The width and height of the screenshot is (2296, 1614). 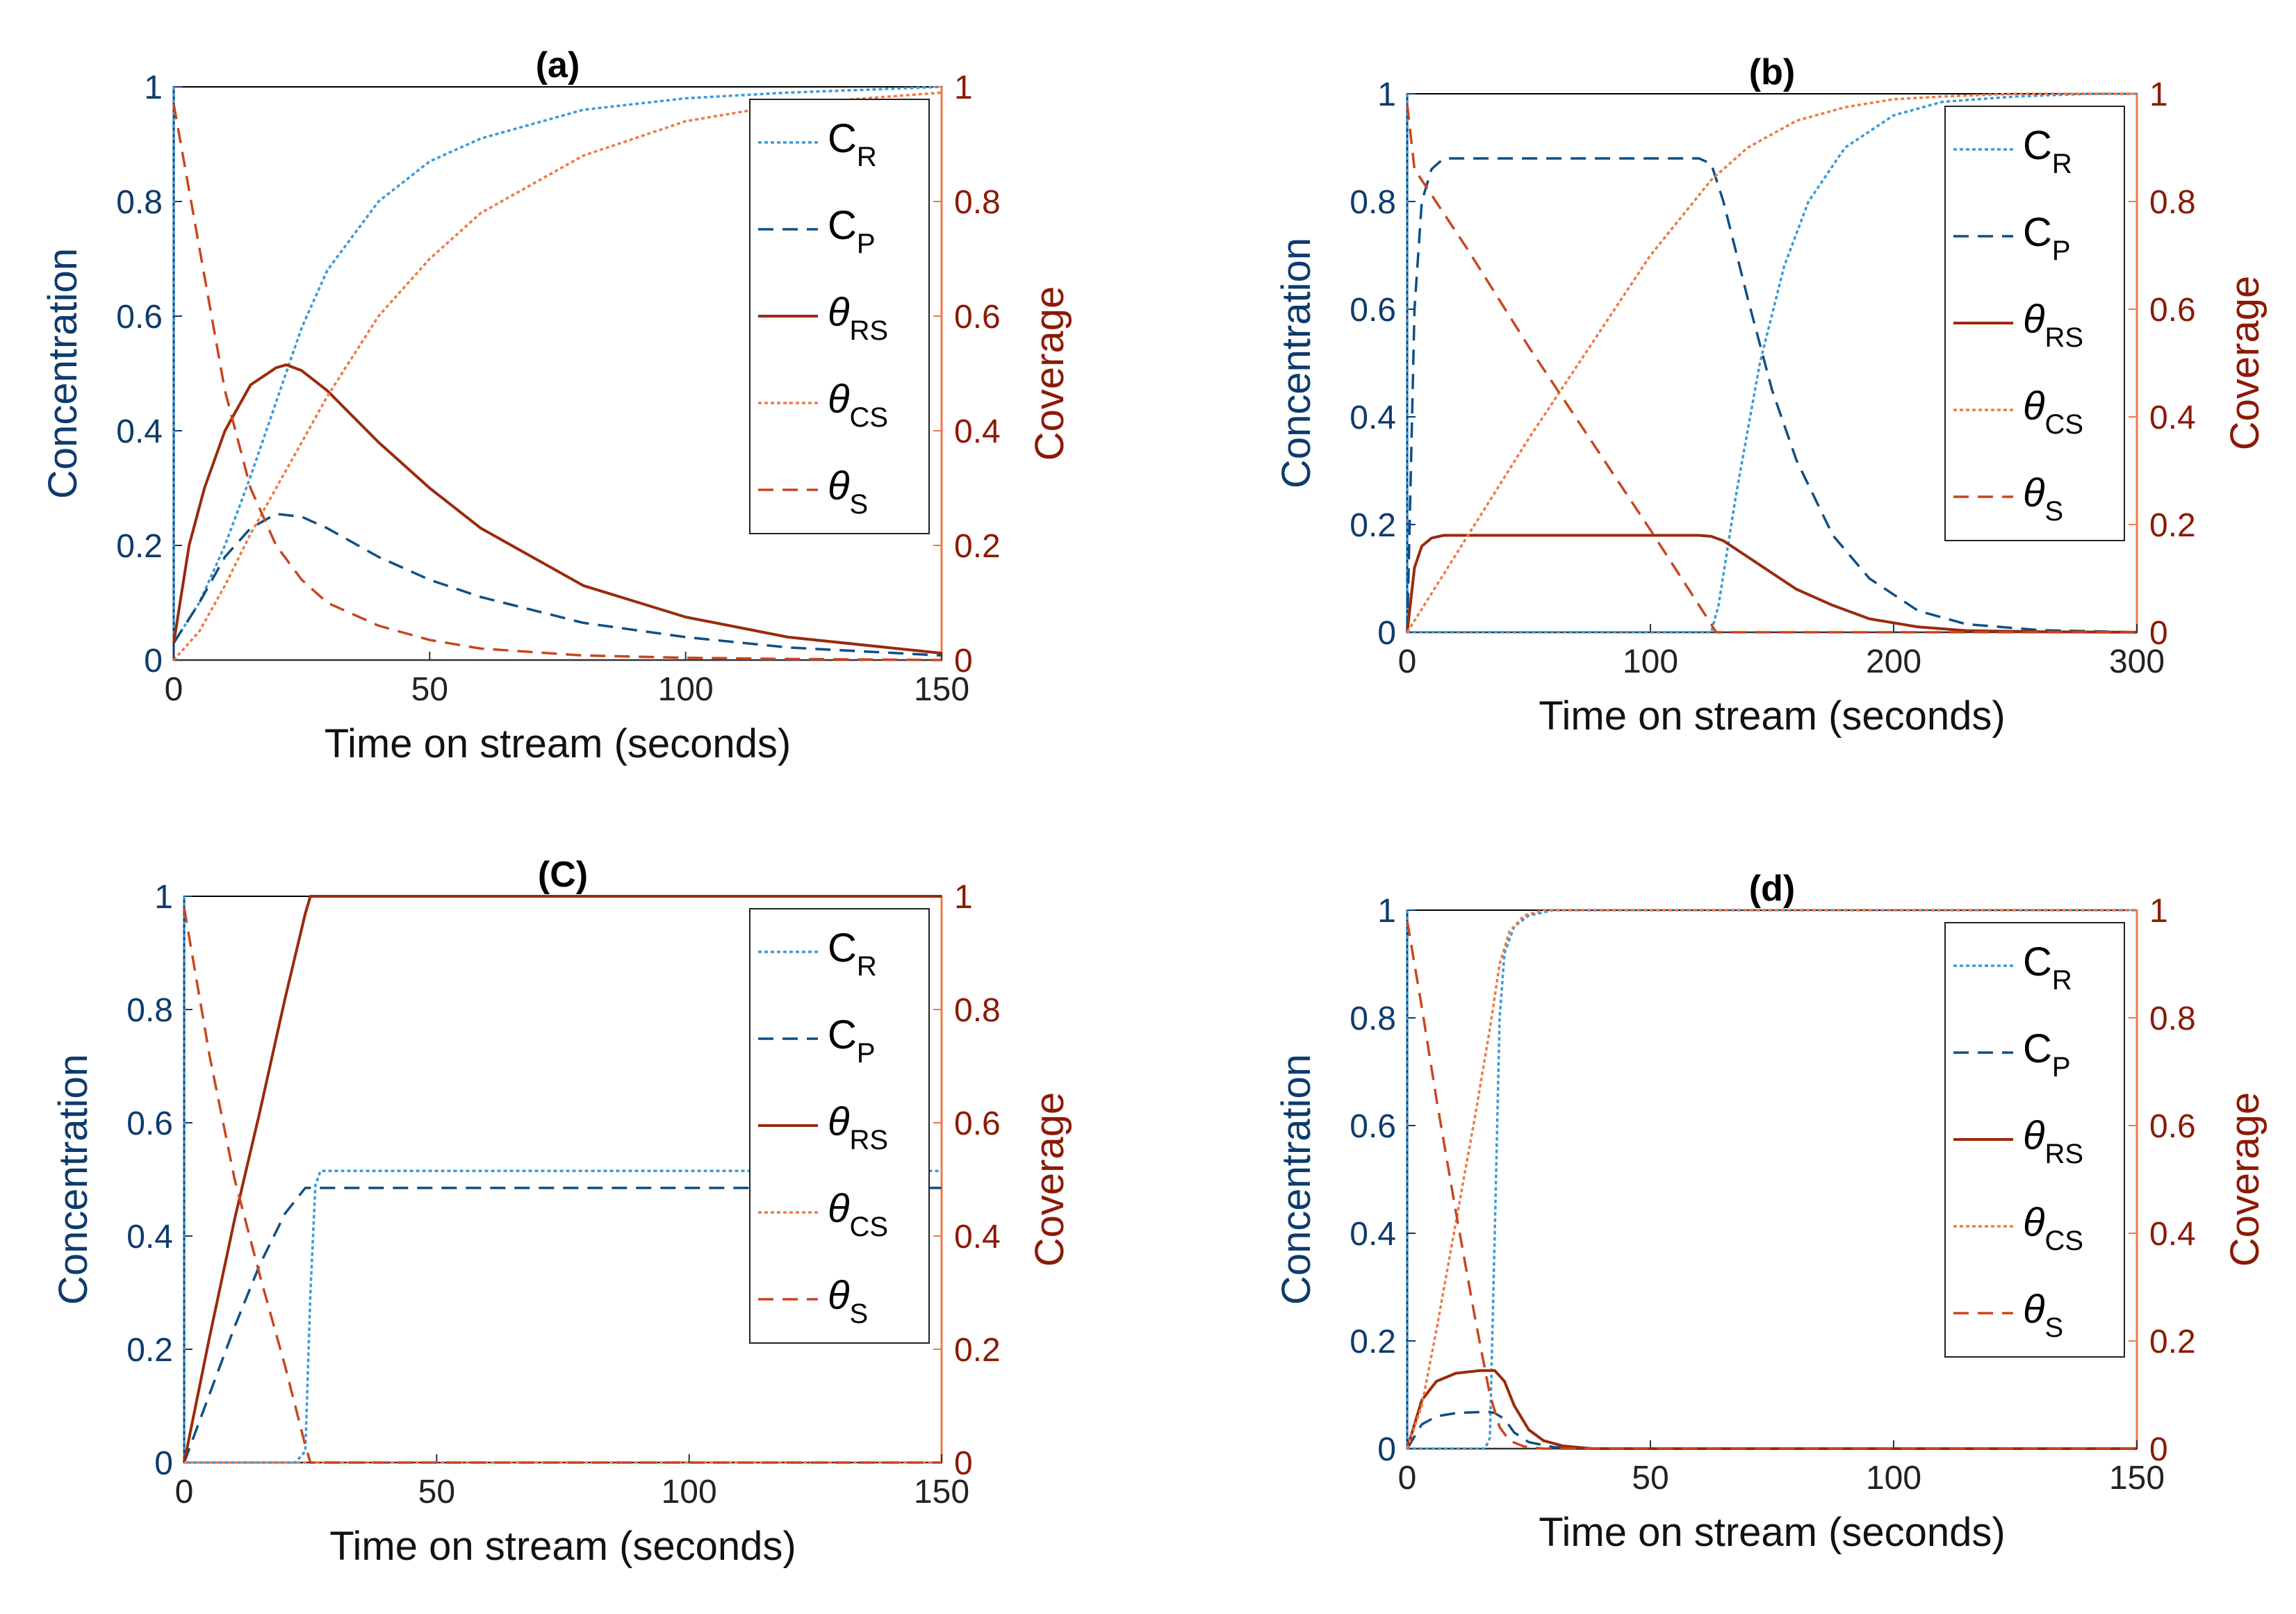 I want to click on right-tick-label: 0.4, so click(x=977, y=1237).